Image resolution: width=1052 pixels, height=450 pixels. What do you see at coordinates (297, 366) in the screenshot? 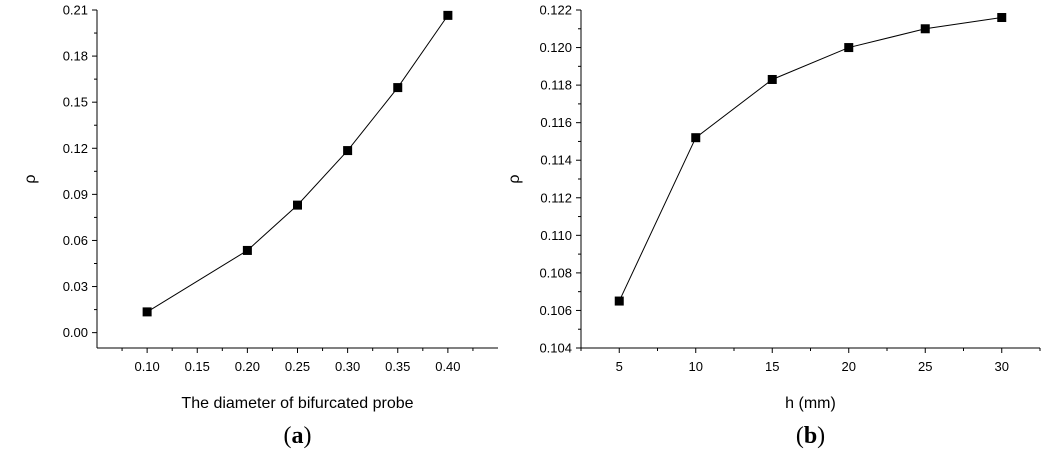
I see `x-tick-label: 0.25` at bounding box center [297, 366].